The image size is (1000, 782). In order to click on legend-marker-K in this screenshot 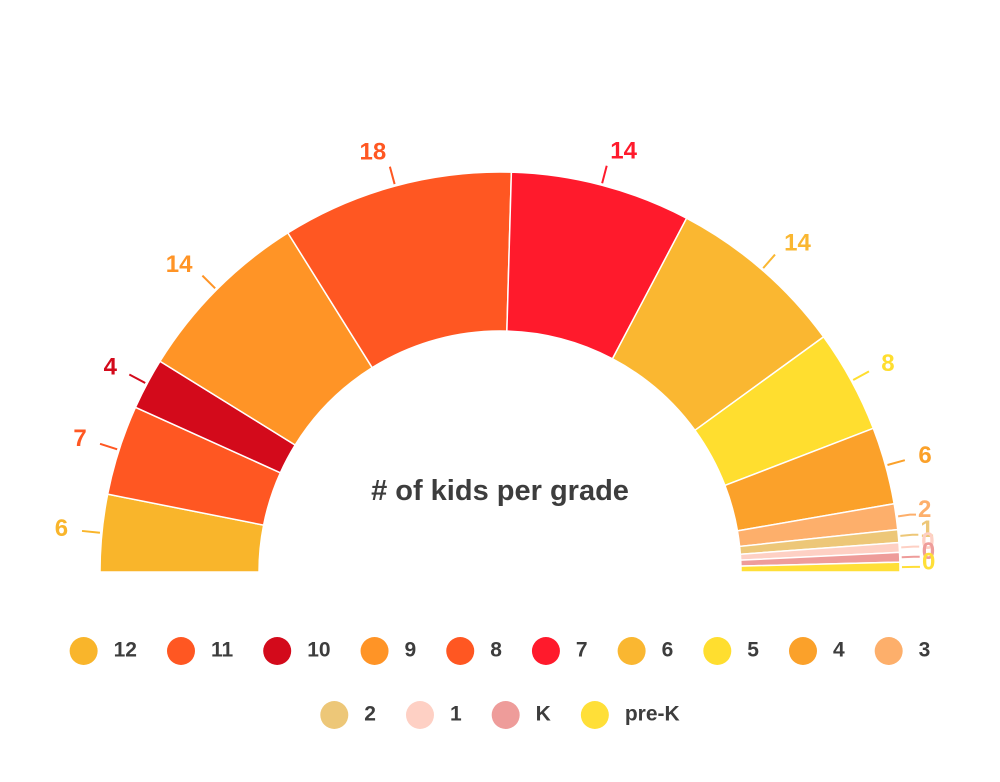, I will do `click(505, 715)`.